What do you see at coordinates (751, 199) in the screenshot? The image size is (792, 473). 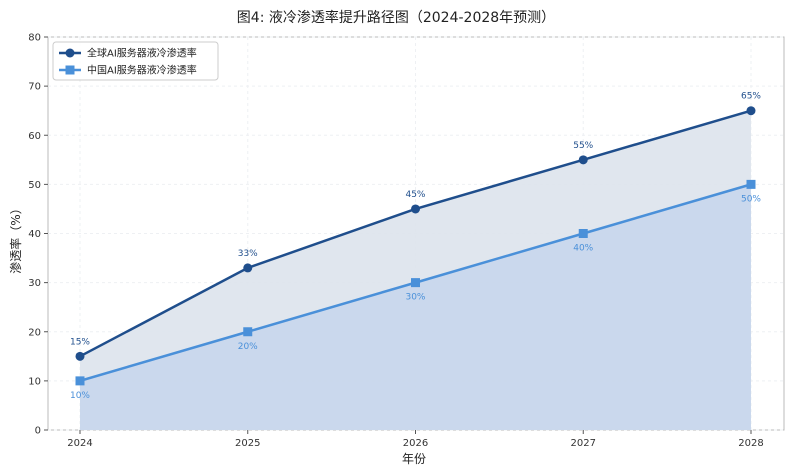 I see `series-2-data-label: 50%` at bounding box center [751, 199].